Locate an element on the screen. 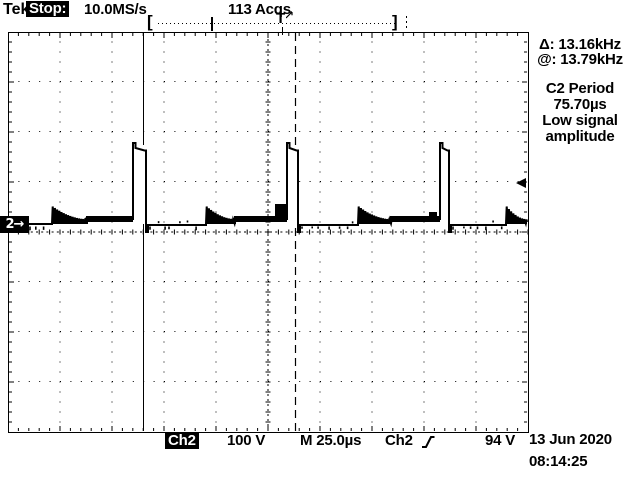  waveform-trace is located at coordinates (278, 187).